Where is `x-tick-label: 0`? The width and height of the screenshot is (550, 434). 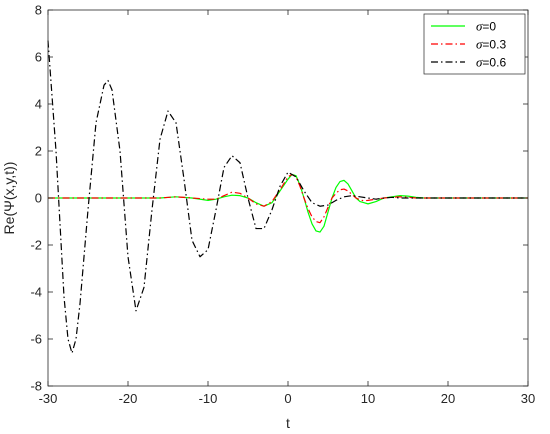 x-tick-label: 0 is located at coordinates (287, 398).